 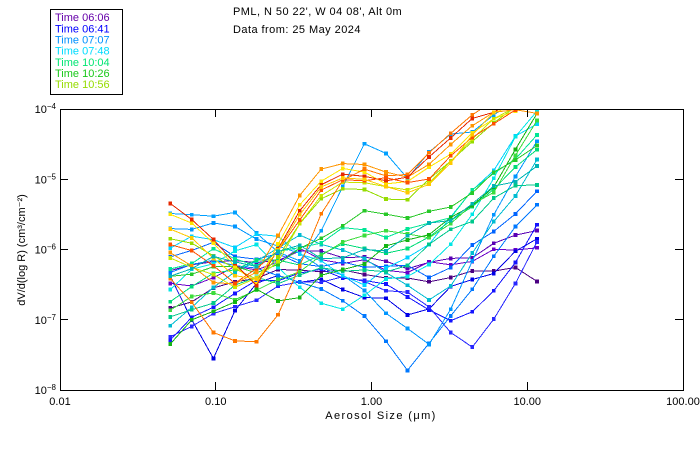 I want to click on svg-text: Aerosol Size (μm), so click(x=380, y=416).